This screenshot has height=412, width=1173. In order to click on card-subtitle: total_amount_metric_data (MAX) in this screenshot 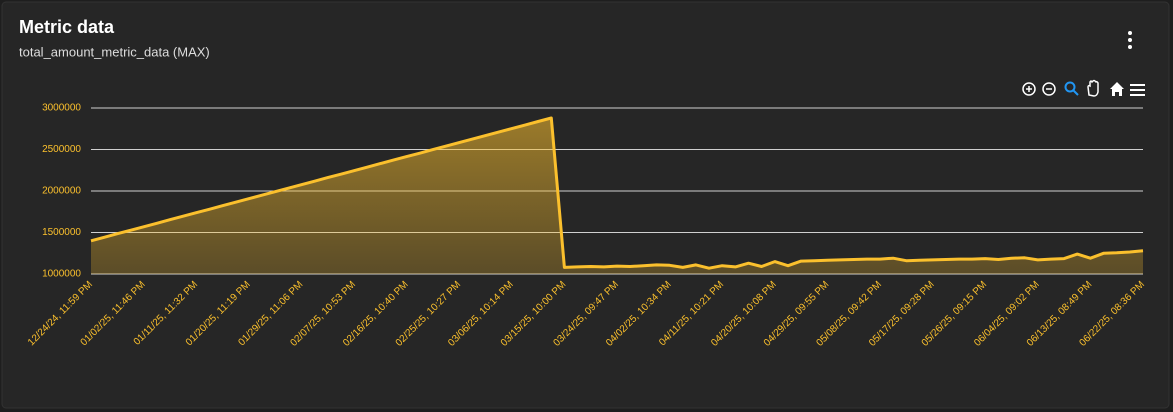, I will do `click(114, 51)`.